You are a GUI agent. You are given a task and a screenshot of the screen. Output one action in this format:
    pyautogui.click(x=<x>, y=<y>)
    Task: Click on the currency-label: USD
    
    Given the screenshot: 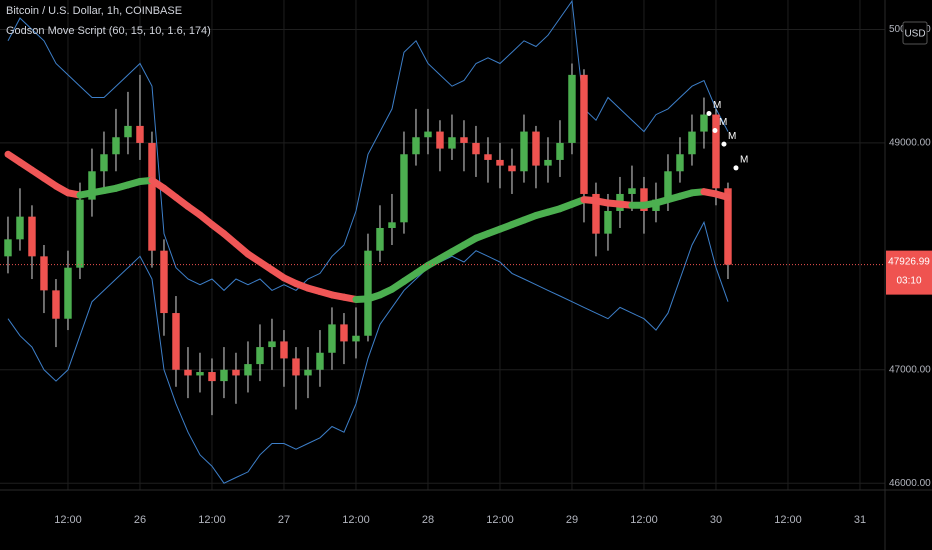 What is the action you would take?
    pyautogui.click(x=914, y=34)
    